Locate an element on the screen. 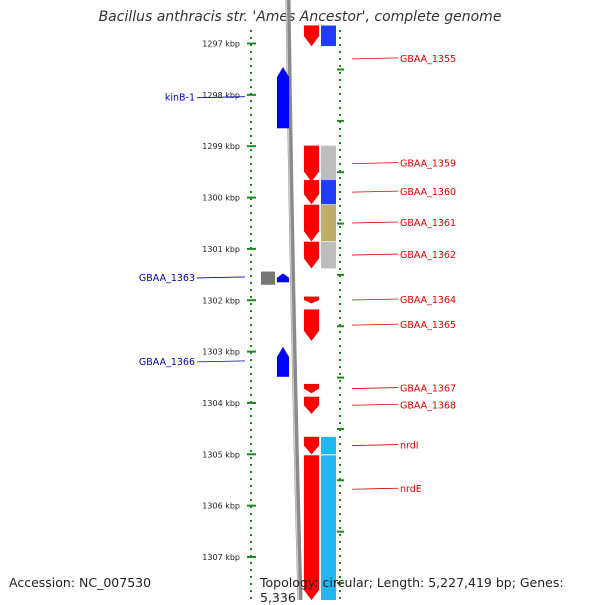 The width and height of the screenshot is (600, 605). kbp-label: 1298 kbp is located at coordinates (221, 95).